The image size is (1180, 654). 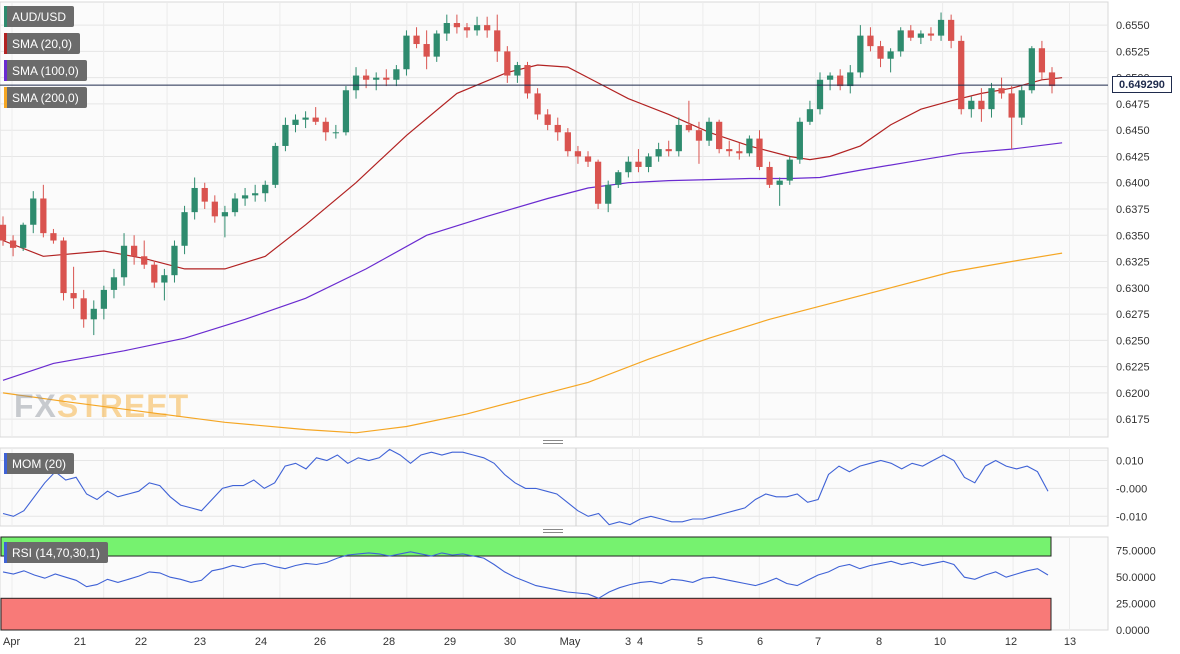 What do you see at coordinates (1011, 642) in the screenshot?
I see `x-tick-label: 12` at bounding box center [1011, 642].